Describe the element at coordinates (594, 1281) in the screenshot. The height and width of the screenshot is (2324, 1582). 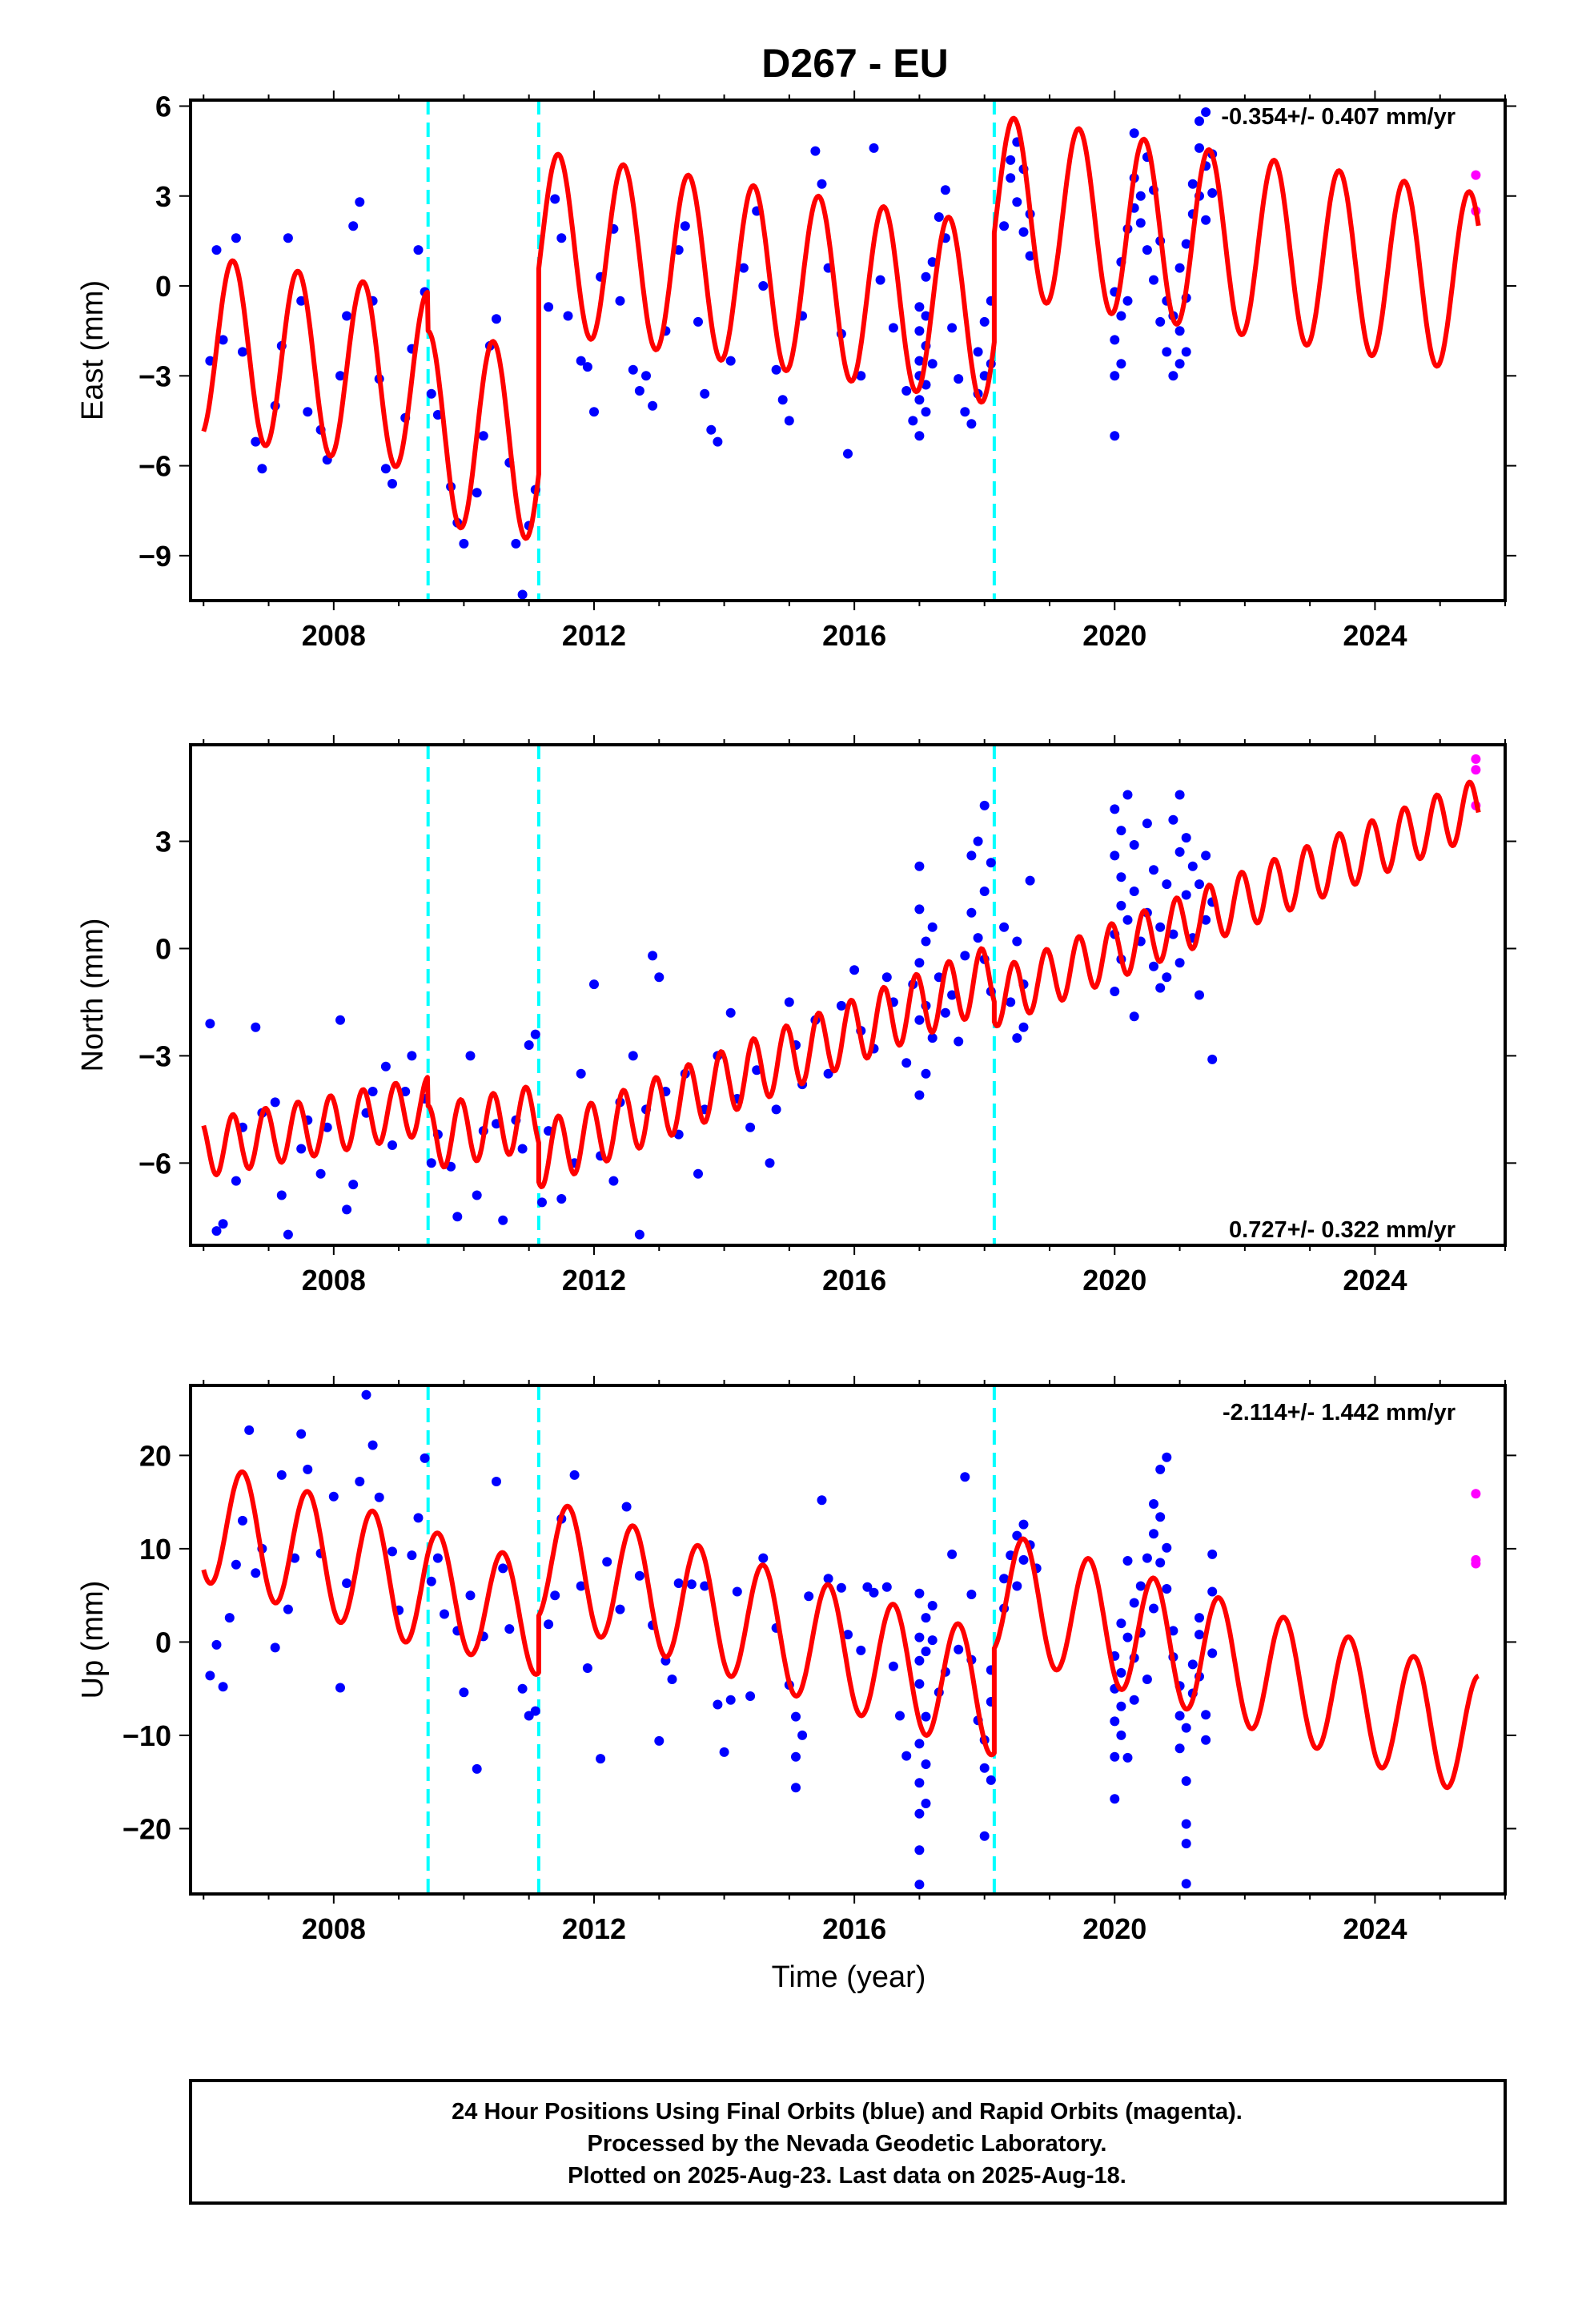
I see `x-tick-label-north-1: 2012` at that location.